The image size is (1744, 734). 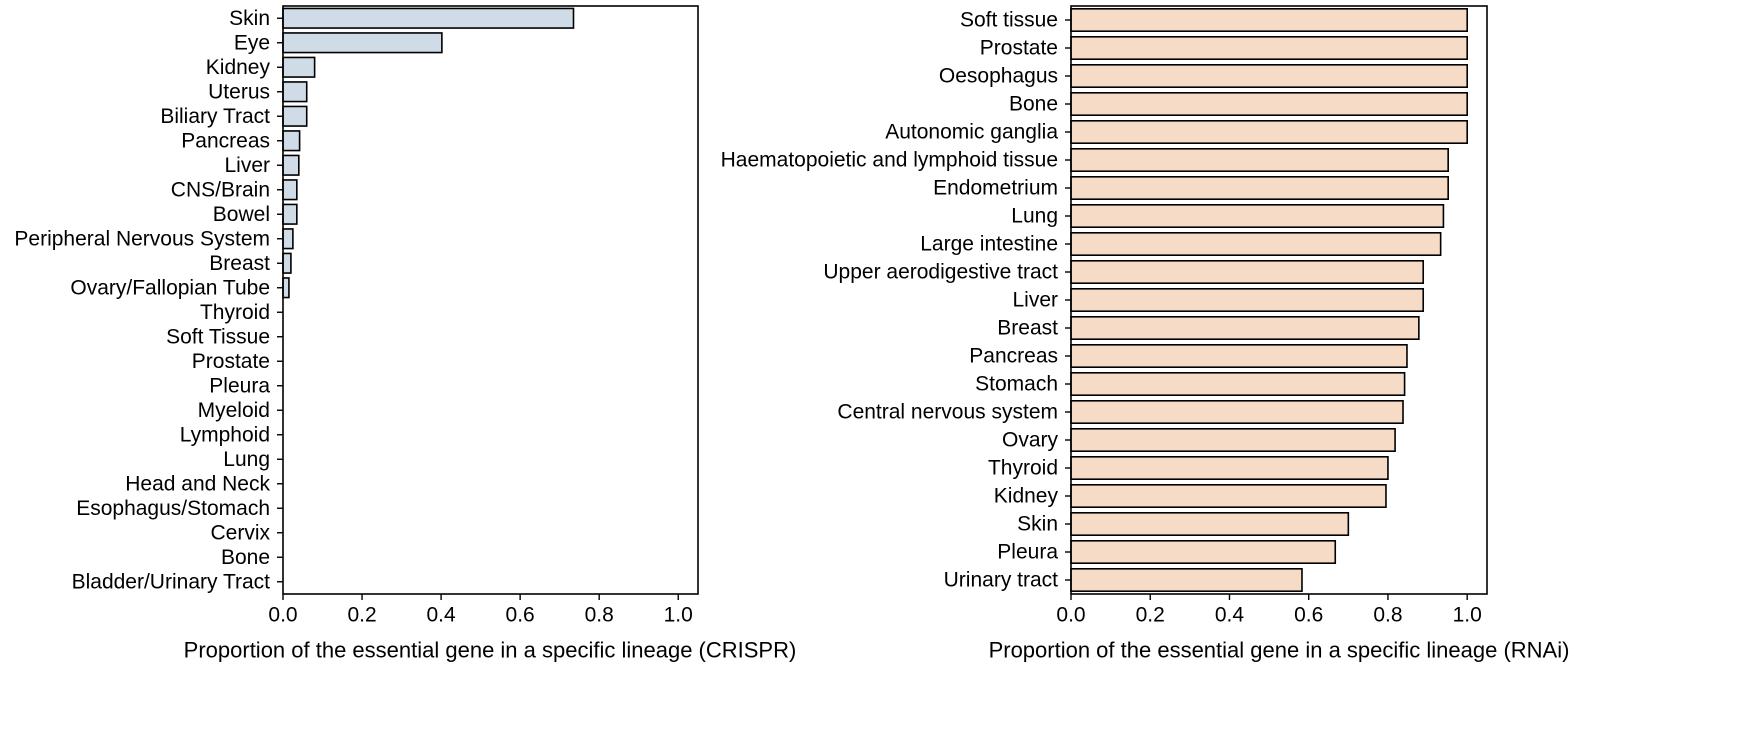 What do you see at coordinates (142, 238) in the screenshot?
I see `category-label: Peripheral Nervous System` at bounding box center [142, 238].